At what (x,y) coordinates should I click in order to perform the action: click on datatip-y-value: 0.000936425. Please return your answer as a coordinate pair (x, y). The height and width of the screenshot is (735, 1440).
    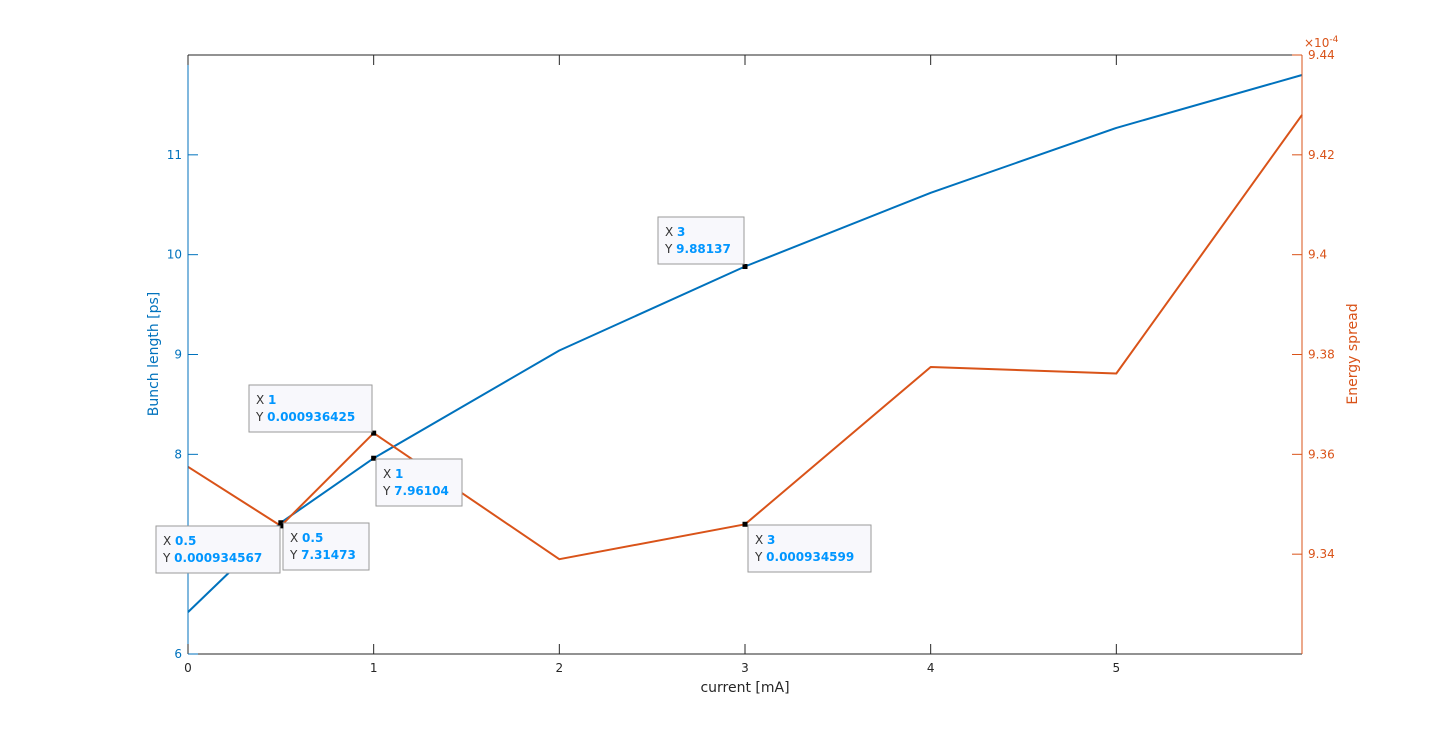
    Looking at the image, I should click on (311, 417).